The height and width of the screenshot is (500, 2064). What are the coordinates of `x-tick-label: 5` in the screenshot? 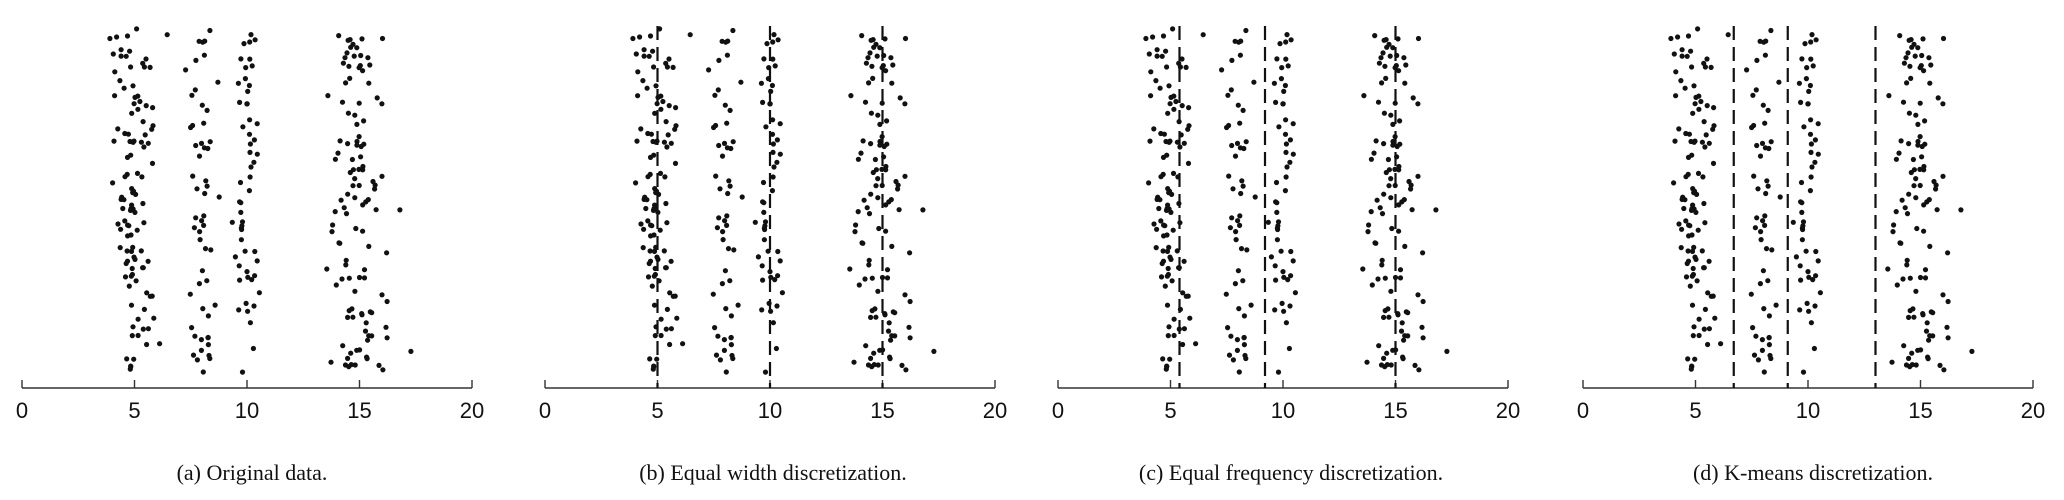 It's located at (1695, 410).